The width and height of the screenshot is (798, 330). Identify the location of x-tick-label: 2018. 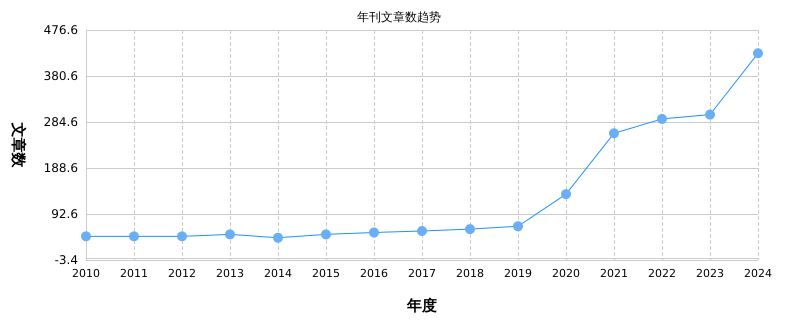
(470, 273).